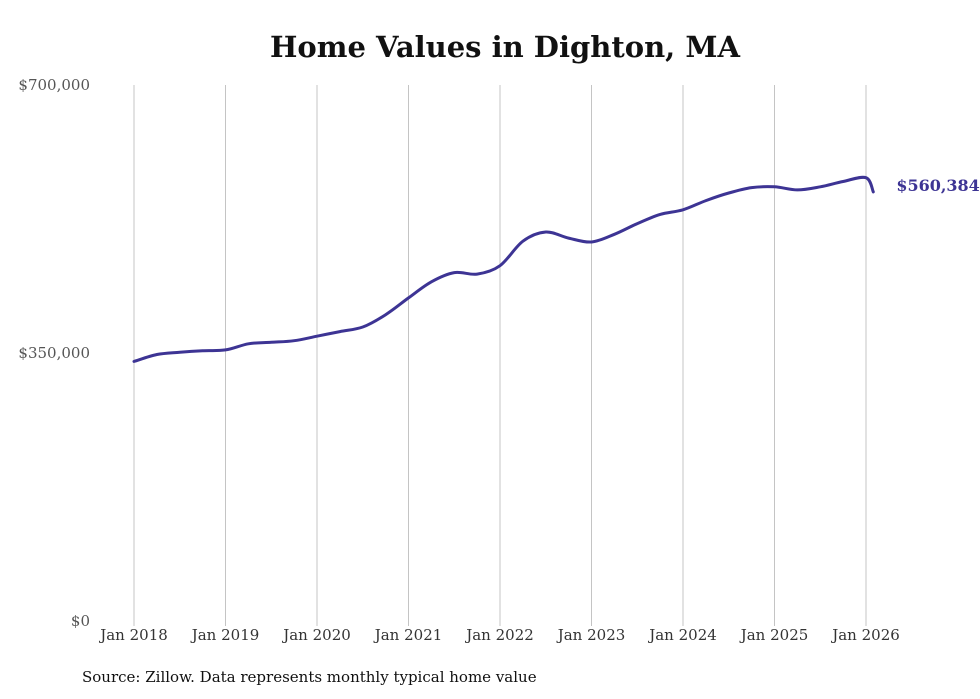  I want to click on y-tick-label: $0, so click(80, 621).